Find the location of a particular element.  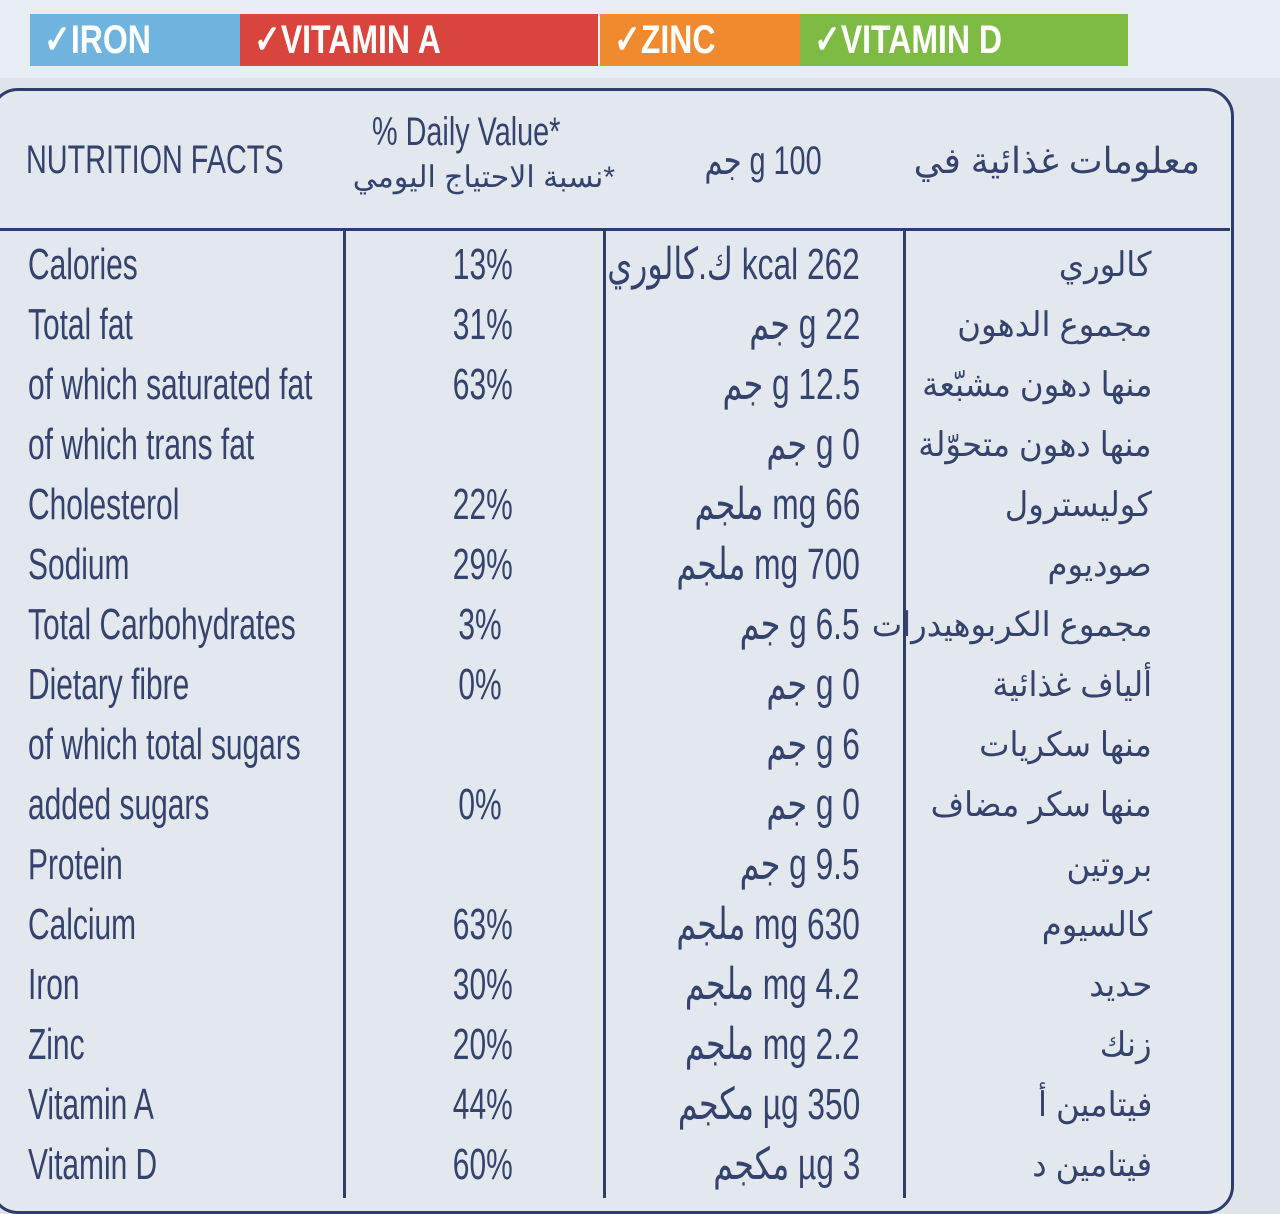

amount: 6.5 g جم is located at coordinates (800, 624).